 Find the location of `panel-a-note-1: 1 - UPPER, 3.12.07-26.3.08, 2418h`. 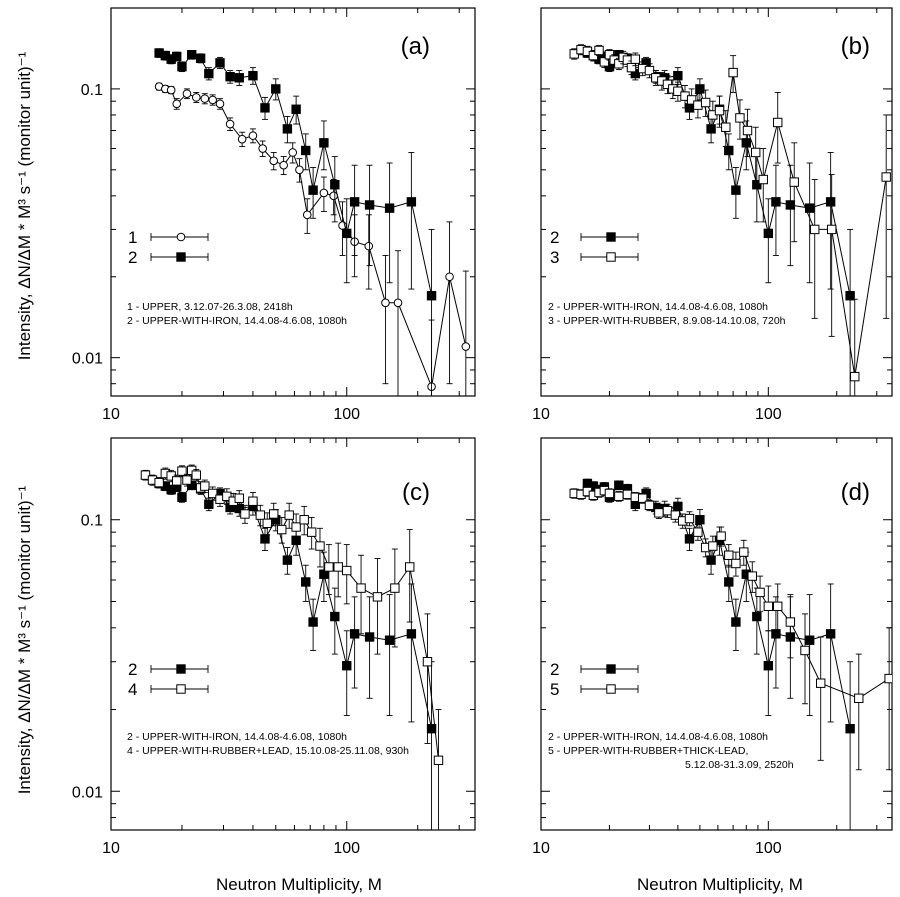

panel-a-note-1: 1 - UPPER, 3.12.07-26.3.08, 2418h is located at coordinates (210, 307).